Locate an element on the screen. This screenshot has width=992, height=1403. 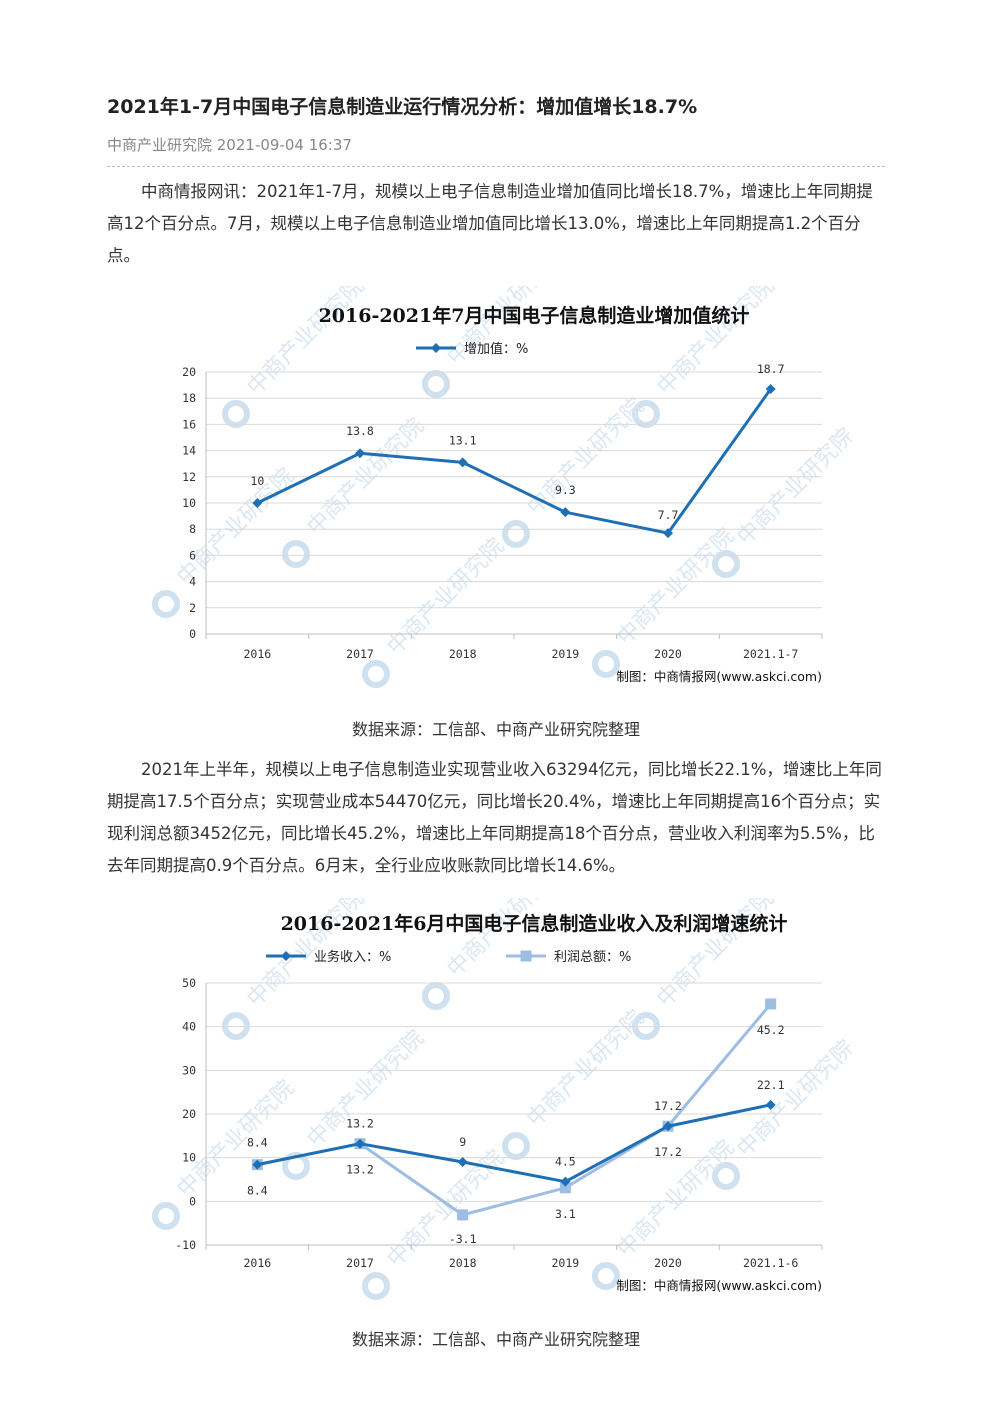
y-tick-label: 18 is located at coordinates (189, 398).